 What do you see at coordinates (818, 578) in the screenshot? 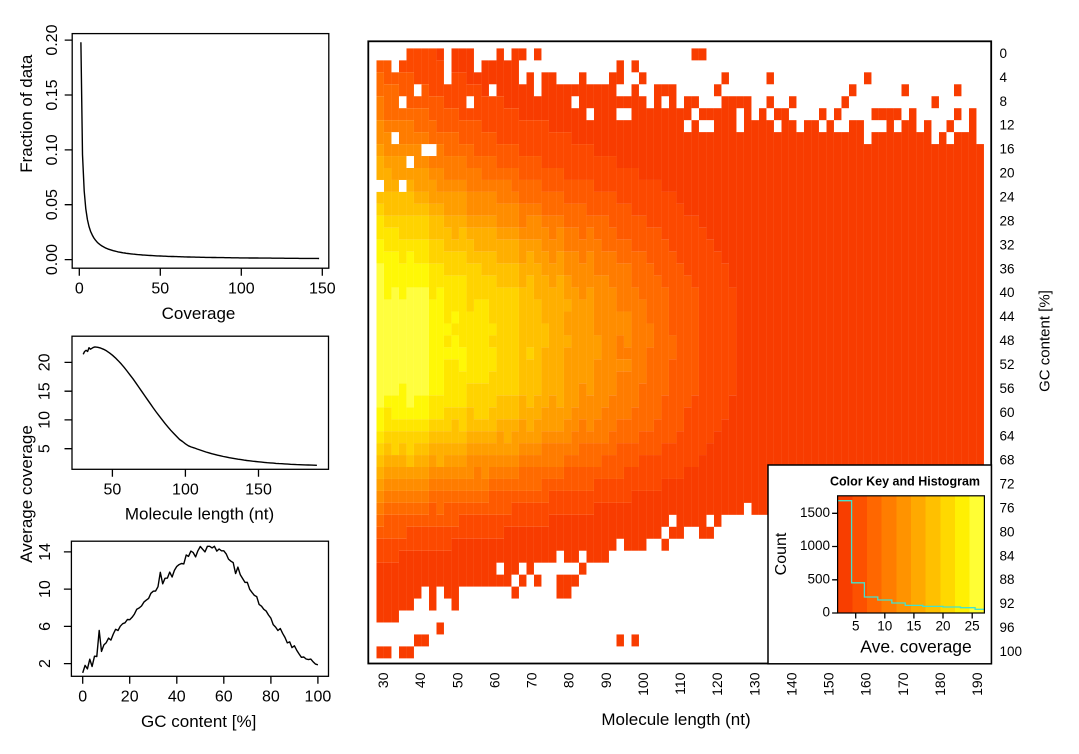
I see `svg-text: 500` at bounding box center [818, 578].